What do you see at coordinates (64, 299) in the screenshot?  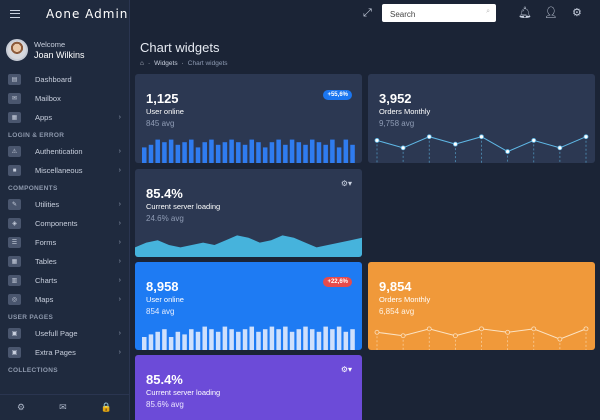 I see `sidebar-item-maps: ◎ Maps ›` at bounding box center [64, 299].